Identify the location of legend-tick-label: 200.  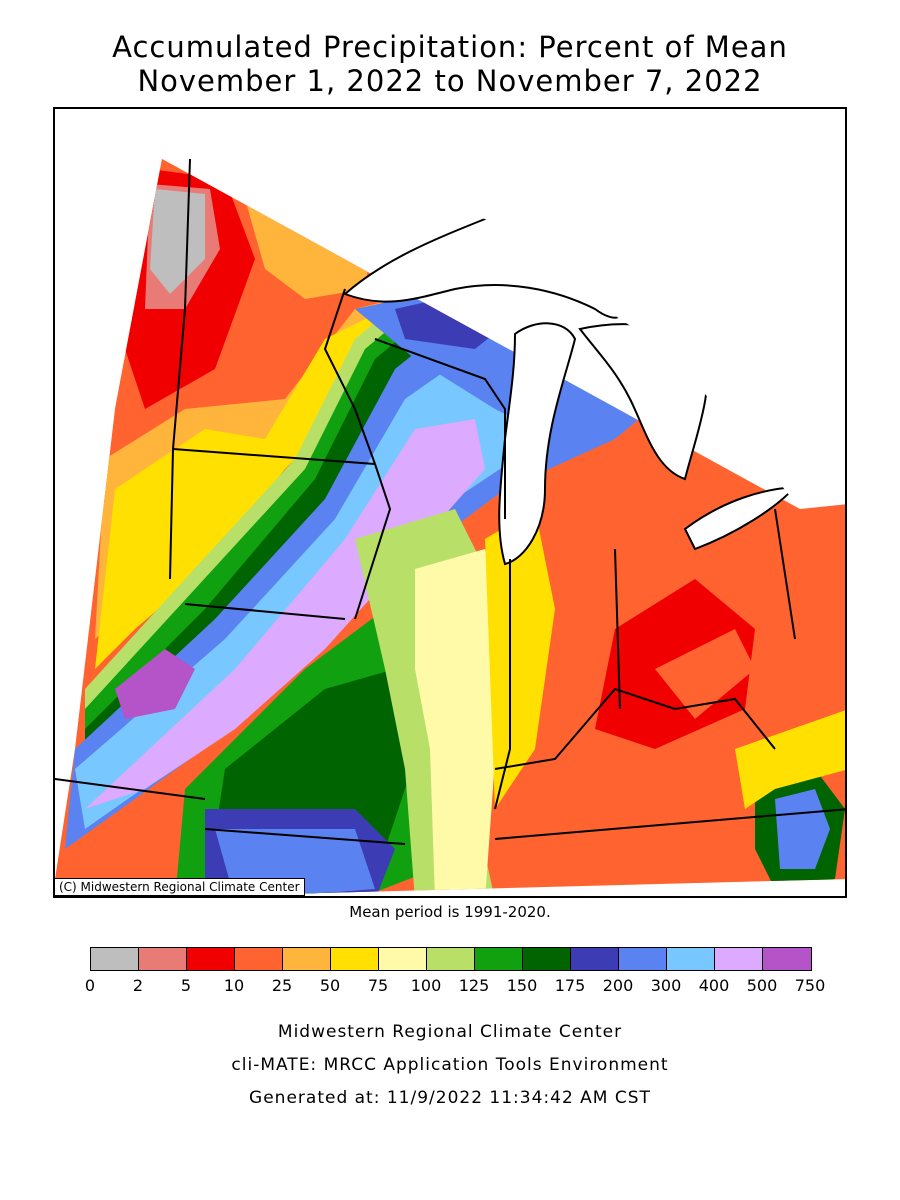
(618, 985).